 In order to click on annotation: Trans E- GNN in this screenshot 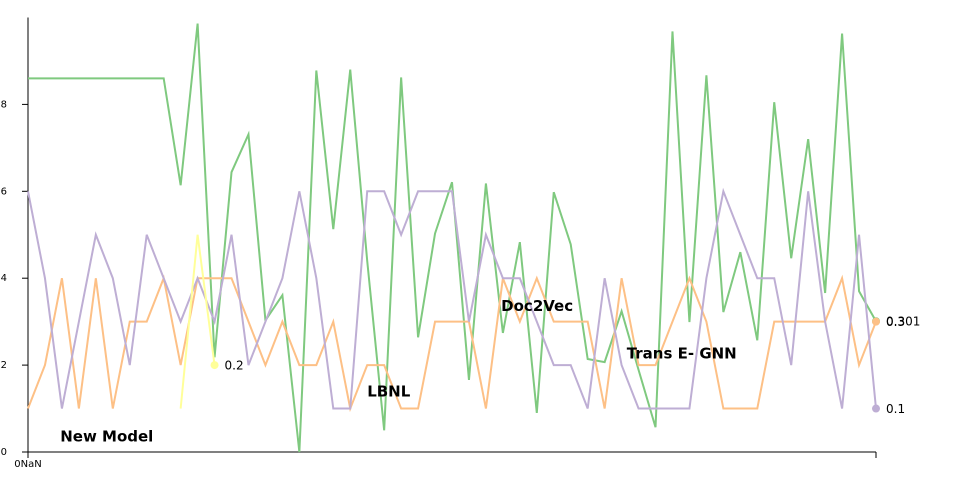, I will do `click(682, 354)`.